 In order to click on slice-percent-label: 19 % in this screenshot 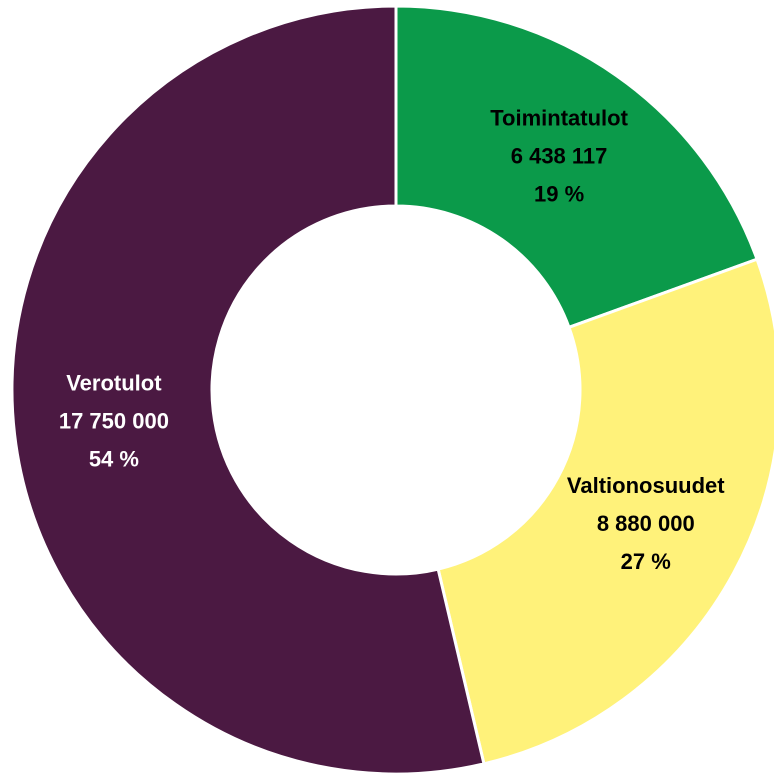, I will do `click(559, 193)`.